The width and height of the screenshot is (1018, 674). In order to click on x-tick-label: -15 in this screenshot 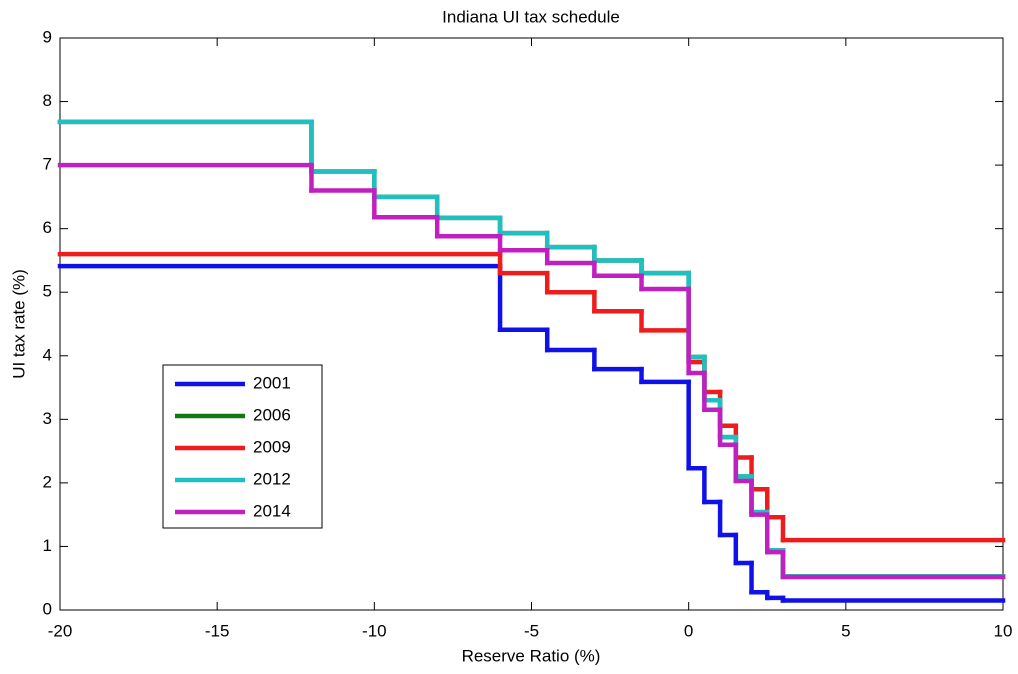, I will do `click(217, 630)`.